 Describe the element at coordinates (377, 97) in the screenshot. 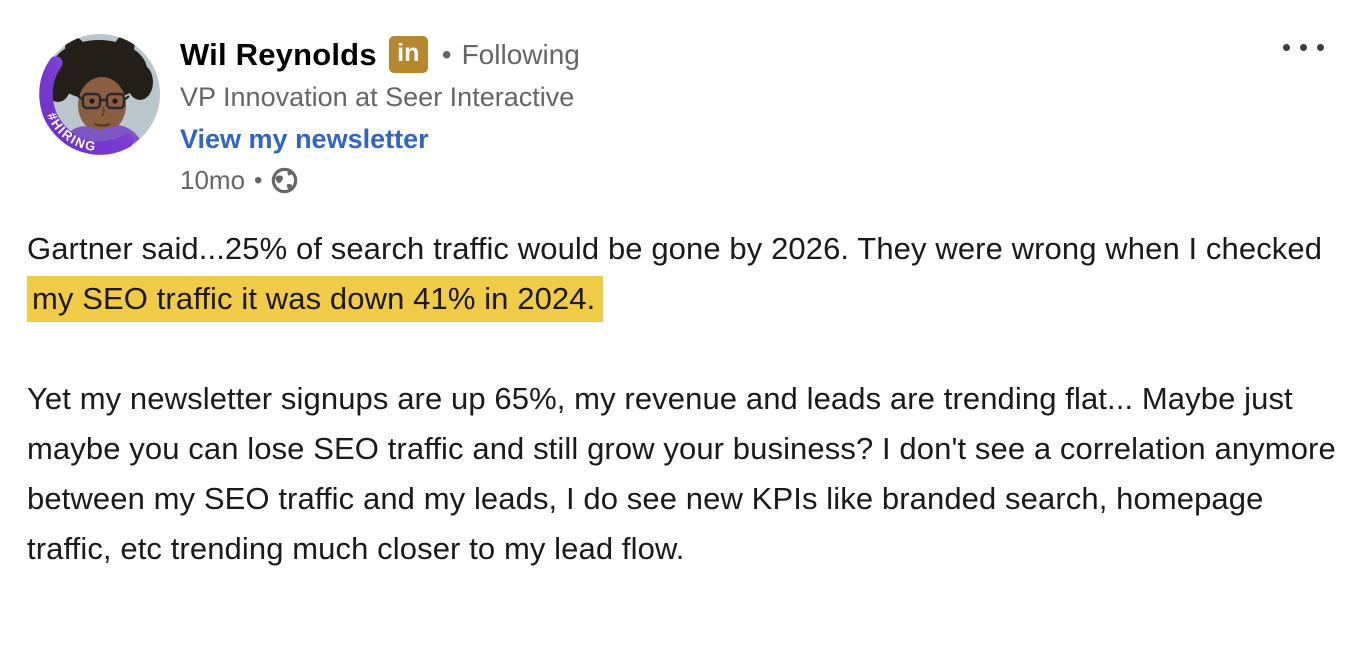

I see `author-headline: VP Innovation at Seer Interactive` at that location.